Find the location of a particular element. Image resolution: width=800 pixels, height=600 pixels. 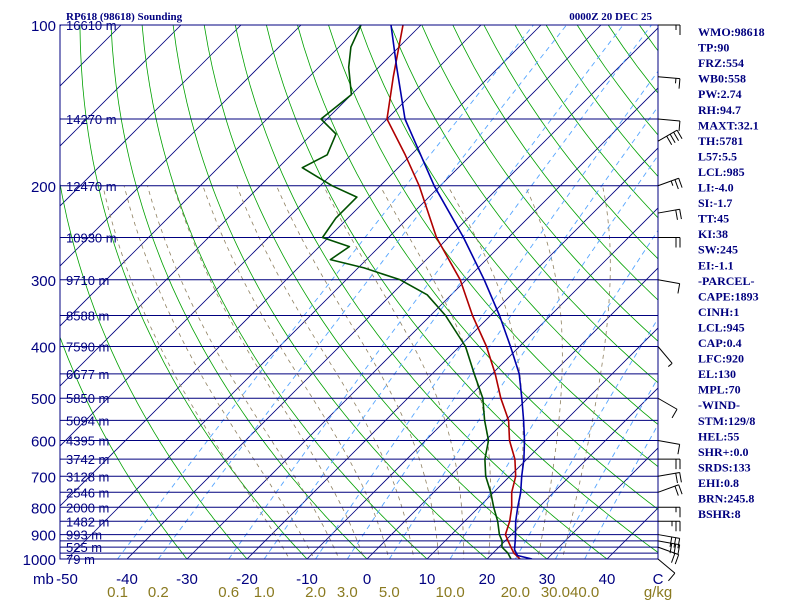

height-label: 2000 m is located at coordinates (87, 507).